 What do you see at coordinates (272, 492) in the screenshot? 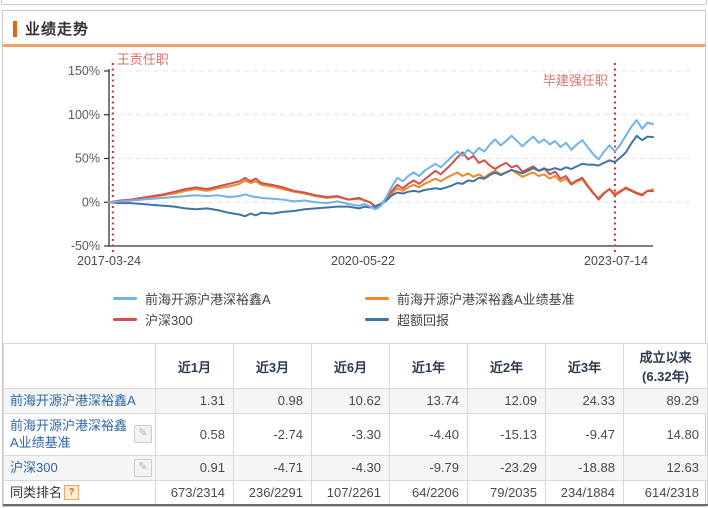
I see `value-cell: 236/2291` at bounding box center [272, 492].